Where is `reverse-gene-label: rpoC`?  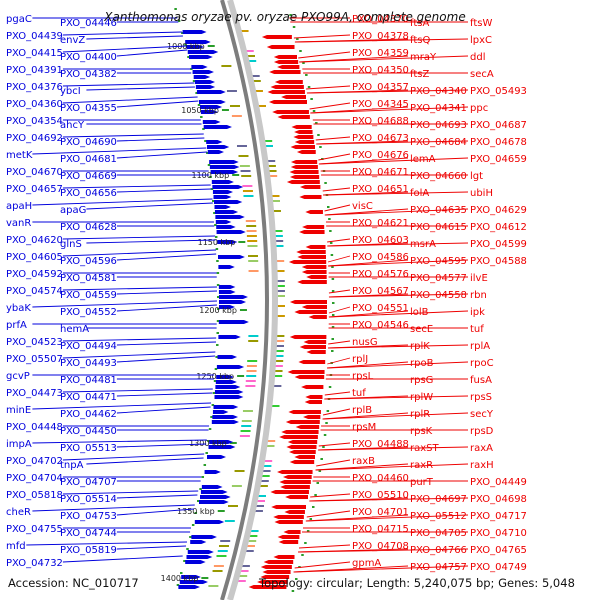
reverse-gene-label: rpoC is located at coordinates (482, 363).